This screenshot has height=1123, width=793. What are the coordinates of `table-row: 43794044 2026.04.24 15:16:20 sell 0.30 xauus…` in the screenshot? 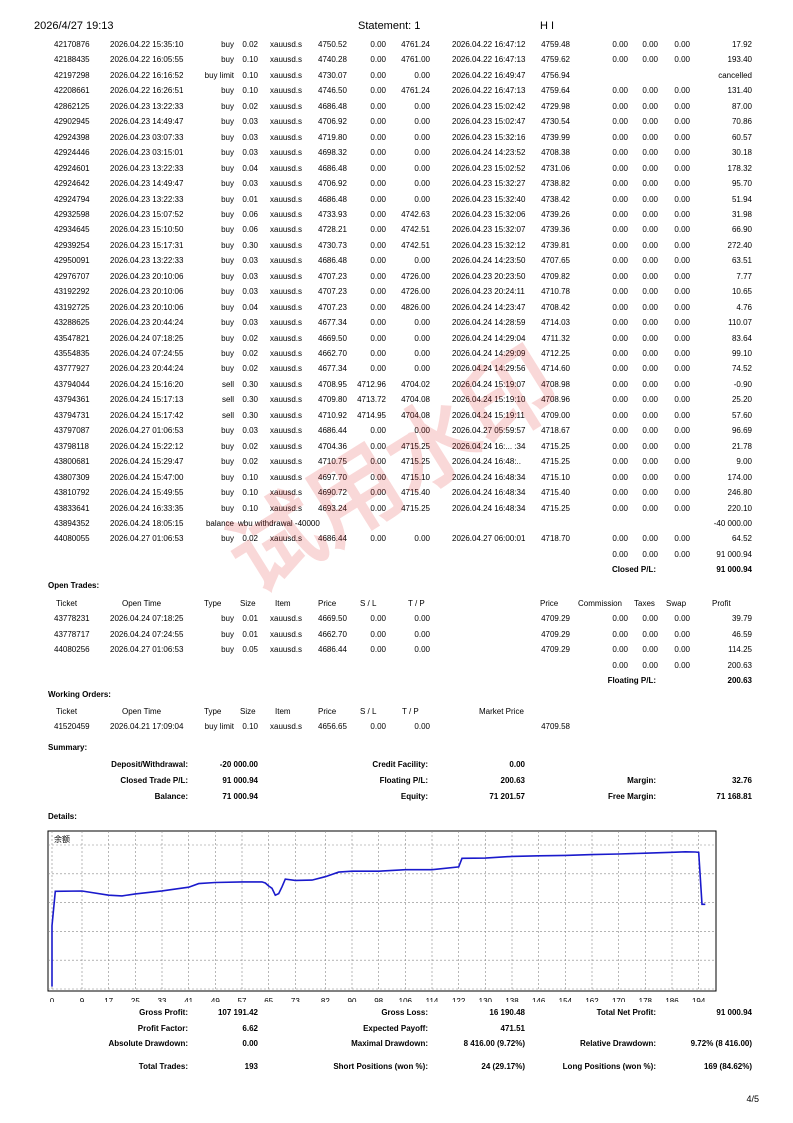 It's located at (396, 385).